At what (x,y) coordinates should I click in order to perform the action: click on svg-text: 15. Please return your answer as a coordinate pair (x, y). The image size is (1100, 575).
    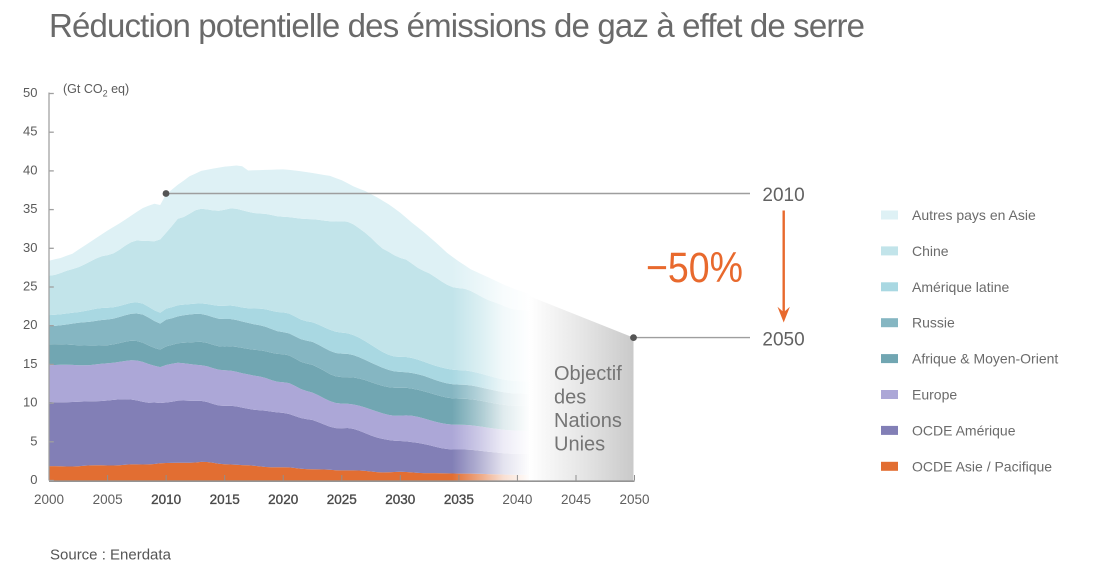
    Looking at the image, I should click on (30, 363).